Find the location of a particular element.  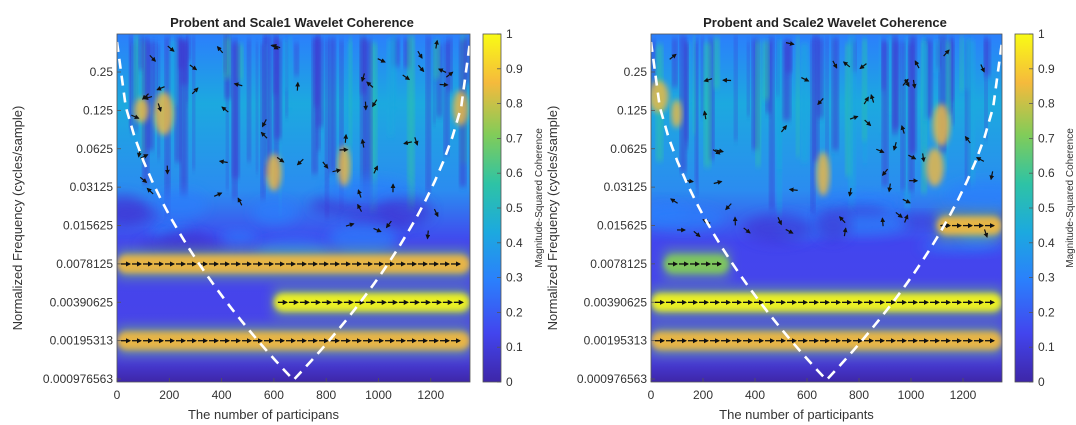

y-tick-label: 0.125 is located at coordinates (98, 110).